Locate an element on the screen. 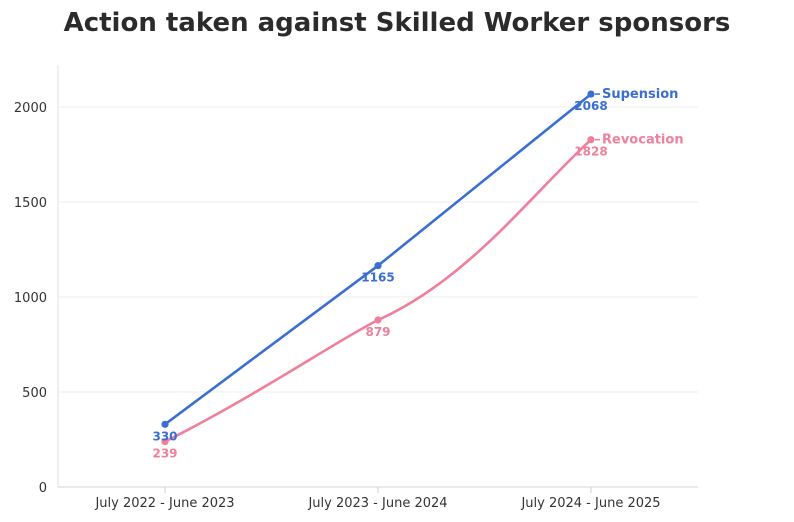  y-tick-label: 2000 is located at coordinates (30, 108).